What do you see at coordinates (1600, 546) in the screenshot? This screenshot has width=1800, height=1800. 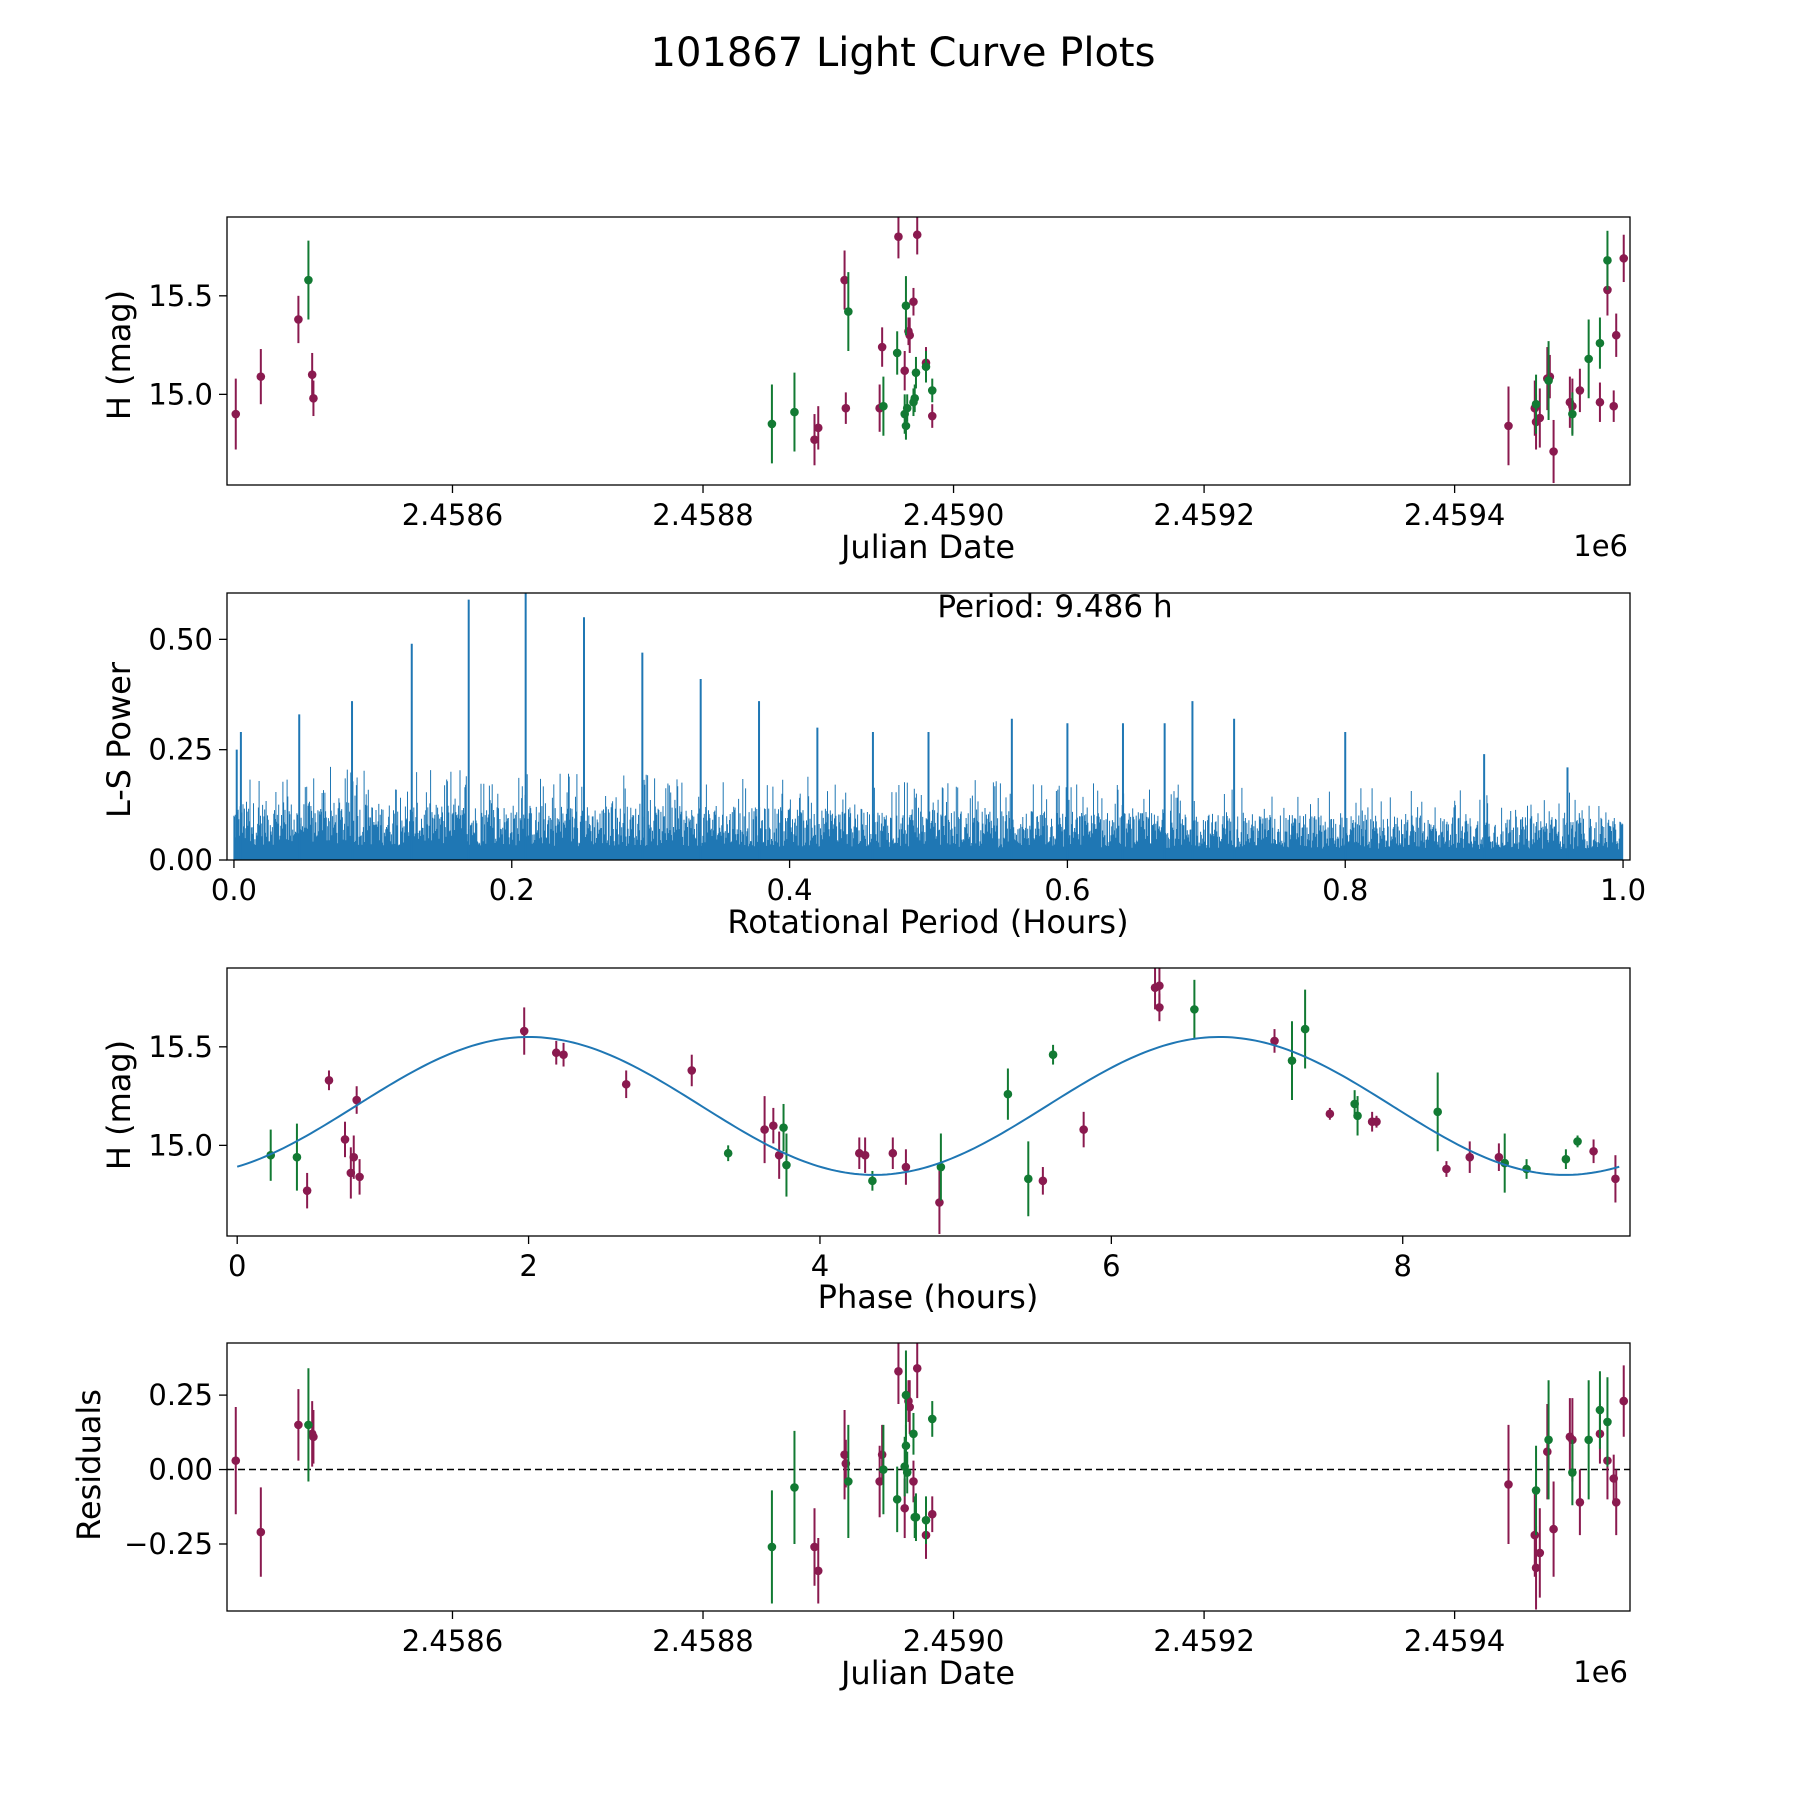 I see `lightcurve-x-offset: 1e6` at bounding box center [1600, 546].